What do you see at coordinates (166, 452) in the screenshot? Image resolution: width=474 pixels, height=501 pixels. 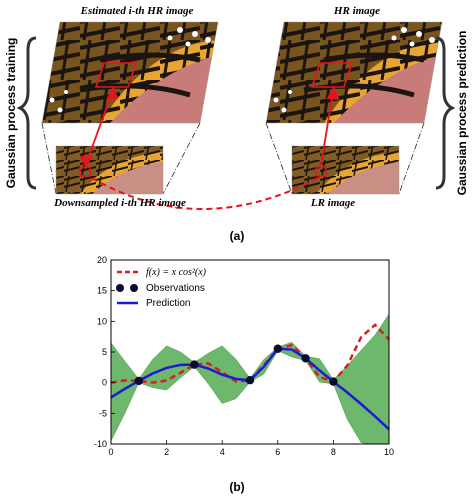 I see `x-tick-label: 2` at bounding box center [166, 452].